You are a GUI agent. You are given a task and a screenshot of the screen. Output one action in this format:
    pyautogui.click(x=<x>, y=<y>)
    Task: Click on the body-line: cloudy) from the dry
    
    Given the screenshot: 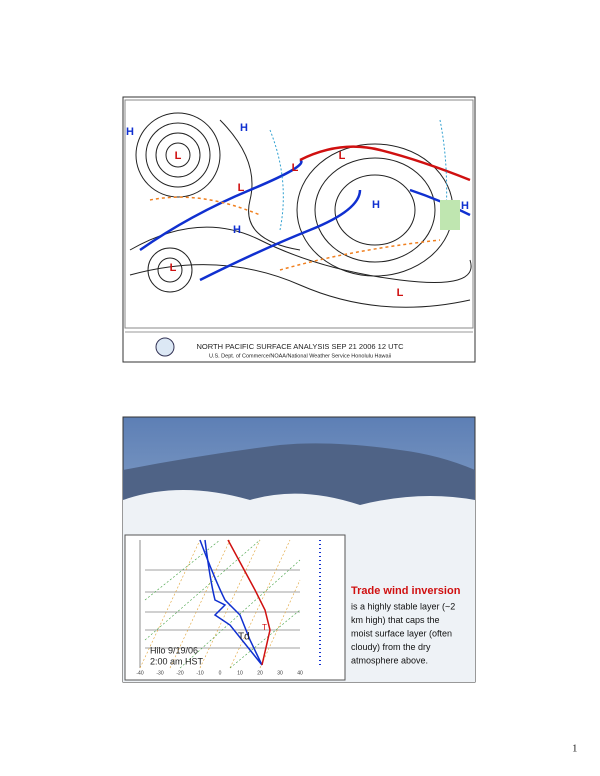 What is the action you would take?
    pyautogui.click(x=391, y=647)
    